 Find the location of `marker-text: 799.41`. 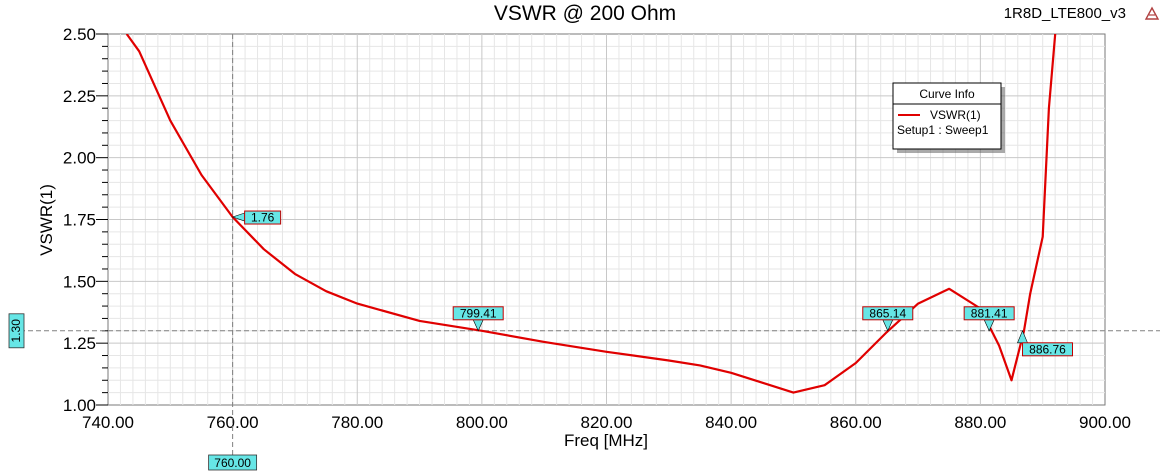

marker-text: 799.41 is located at coordinates (478, 313).